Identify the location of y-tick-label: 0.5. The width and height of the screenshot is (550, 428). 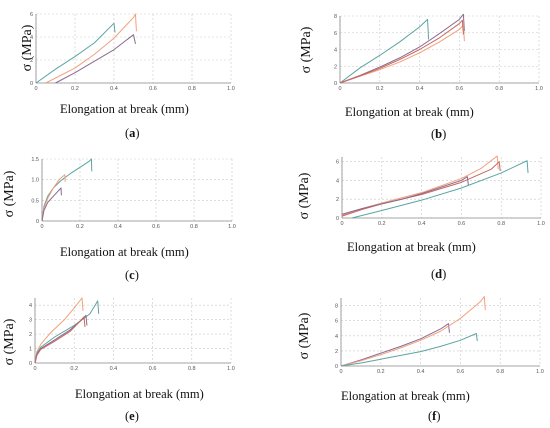
(35, 201).